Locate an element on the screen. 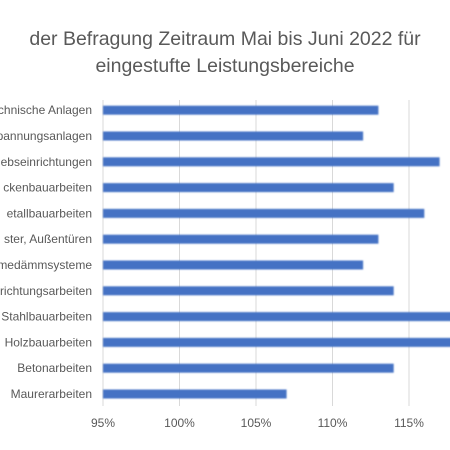 Image resolution: width=450 pixels, height=450 pixels. x-tick-label: 95% is located at coordinates (103, 423).